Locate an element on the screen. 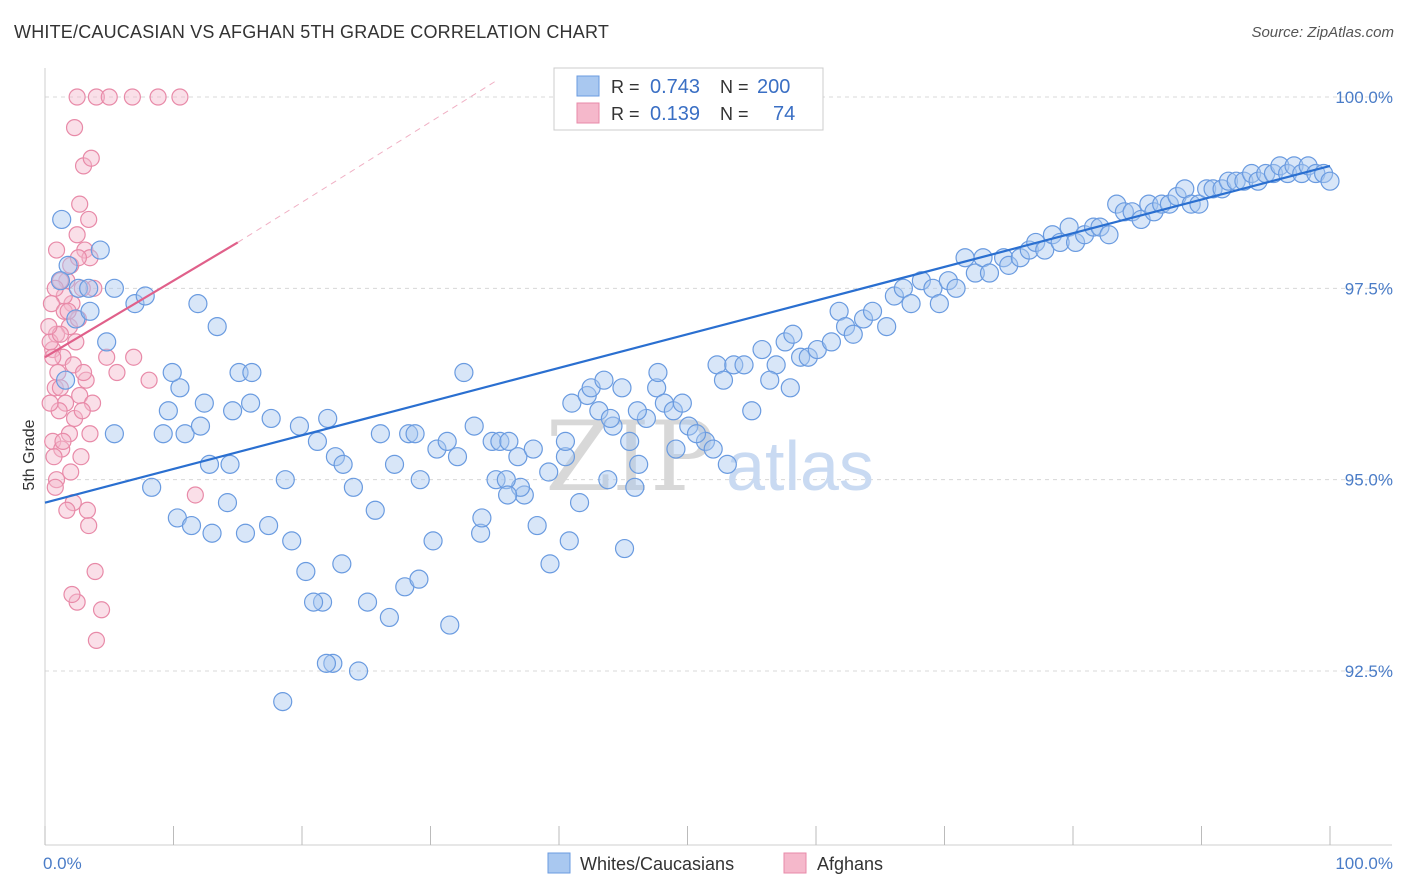 This screenshot has width=1406, height=892. legend-swatch-white is located at coordinates (588, 86).